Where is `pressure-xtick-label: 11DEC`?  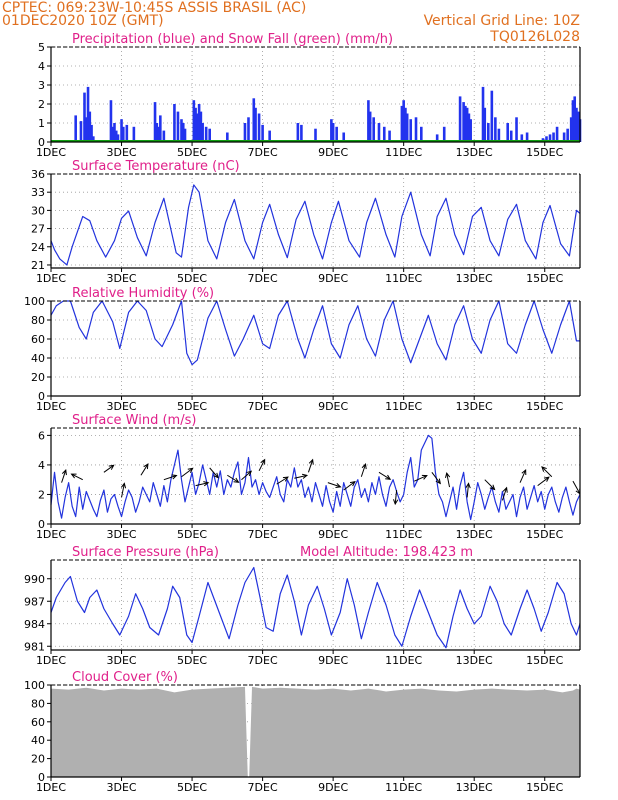
pressure-xtick-label: 11DEC is located at coordinates (403, 660).